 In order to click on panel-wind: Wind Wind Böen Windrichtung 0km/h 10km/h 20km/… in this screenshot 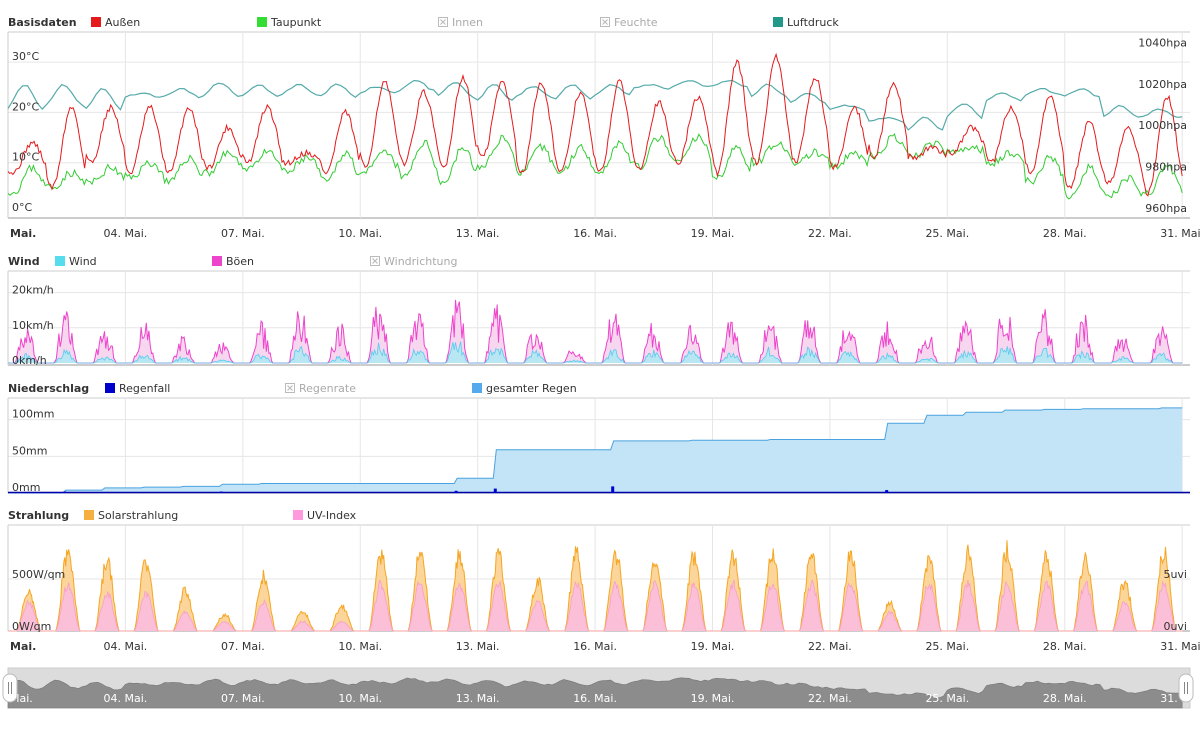, I will do `click(598, 311)`.